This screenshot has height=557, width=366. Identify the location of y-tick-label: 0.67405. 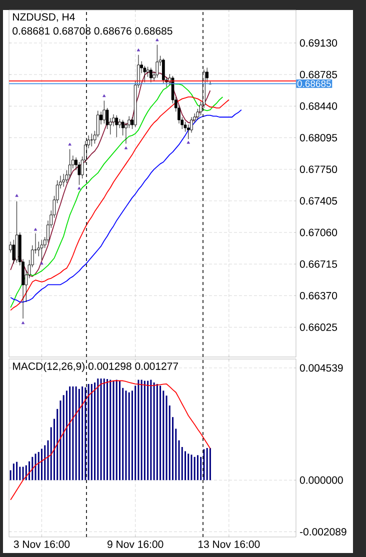
(319, 201).